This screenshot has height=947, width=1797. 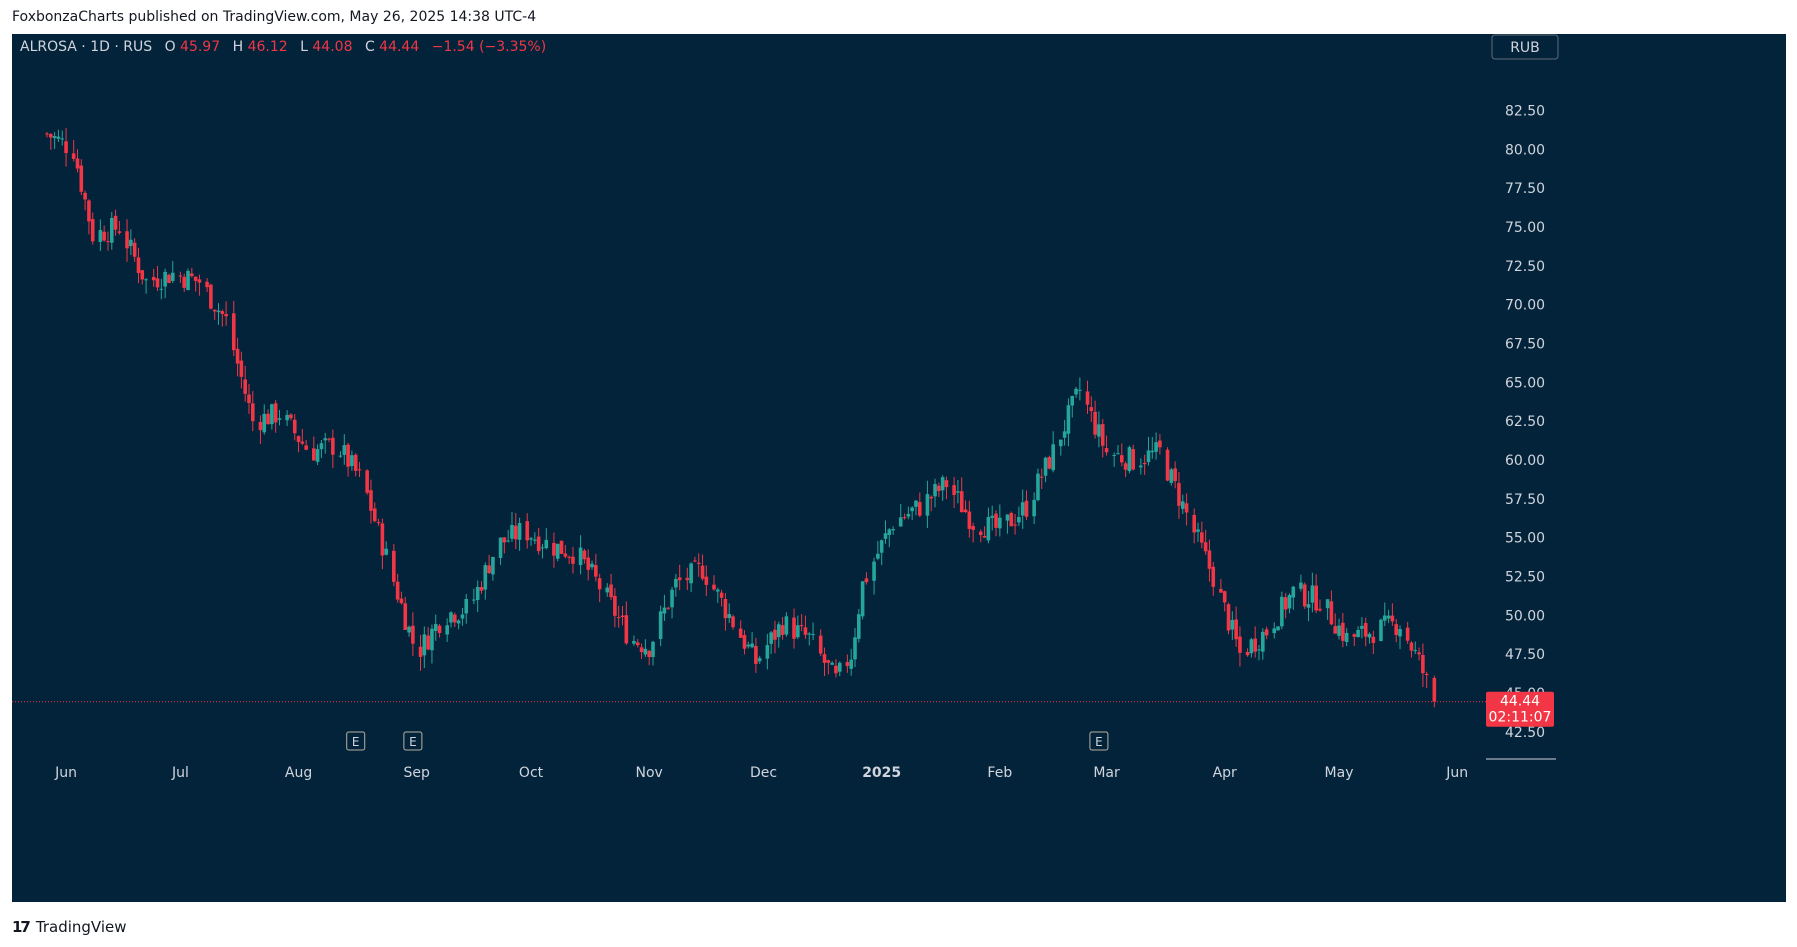 What do you see at coordinates (1525, 267) in the screenshot?
I see `price-tick-label: 72.50` at bounding box center [1525, 267].